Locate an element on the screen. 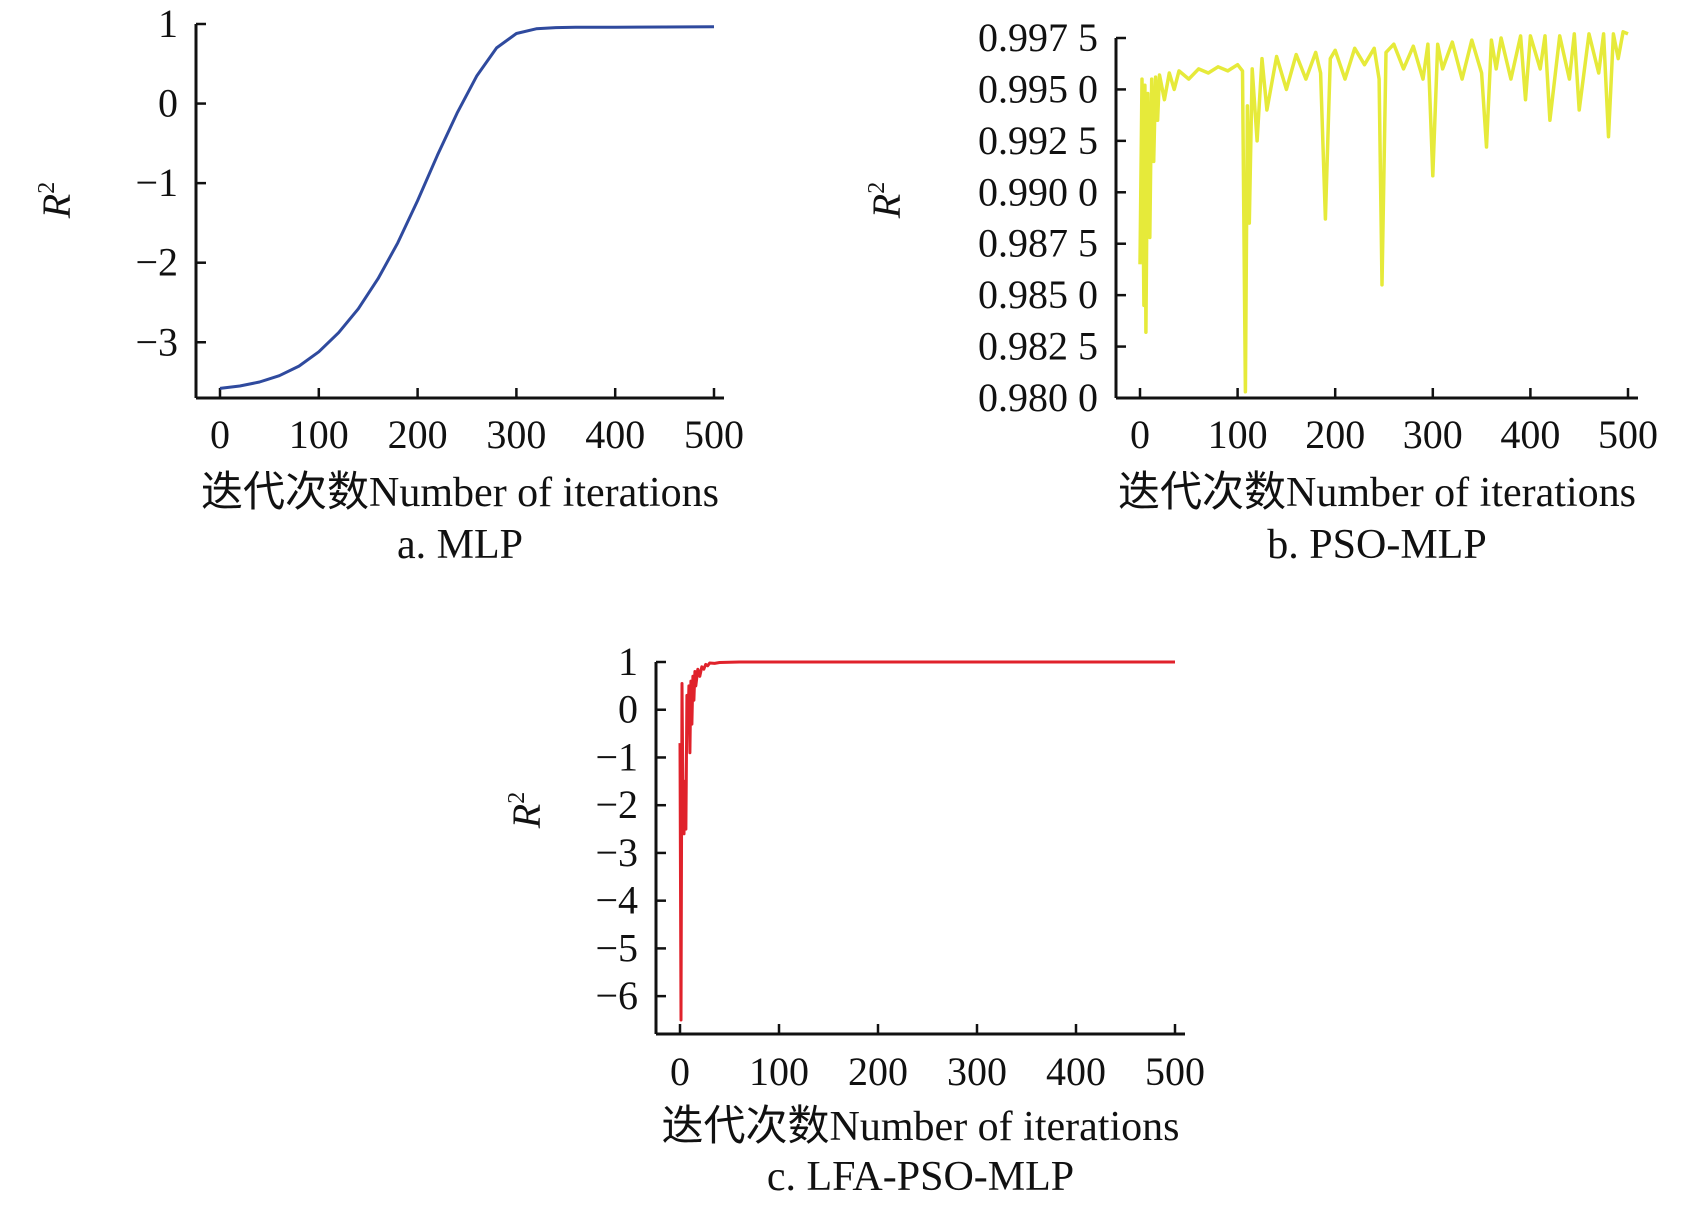 This screenshot has height=1206, width=1693. y-tick-label: 0.990 0 is located at coordinates (1038, 191).